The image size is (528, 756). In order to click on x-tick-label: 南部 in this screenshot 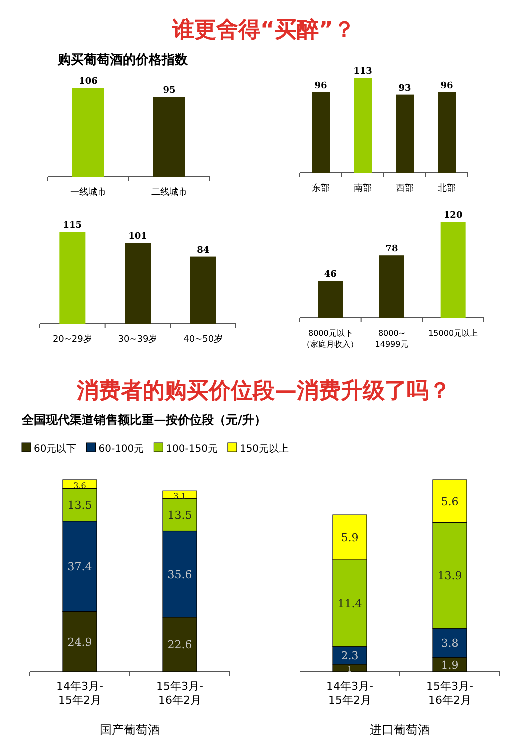, I will do `click(363, 188)`.